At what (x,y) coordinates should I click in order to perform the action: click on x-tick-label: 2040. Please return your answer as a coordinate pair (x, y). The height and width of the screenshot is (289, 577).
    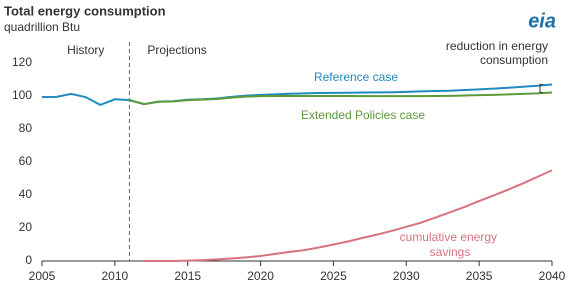
    Looking at the image, I should click on (552, 276).